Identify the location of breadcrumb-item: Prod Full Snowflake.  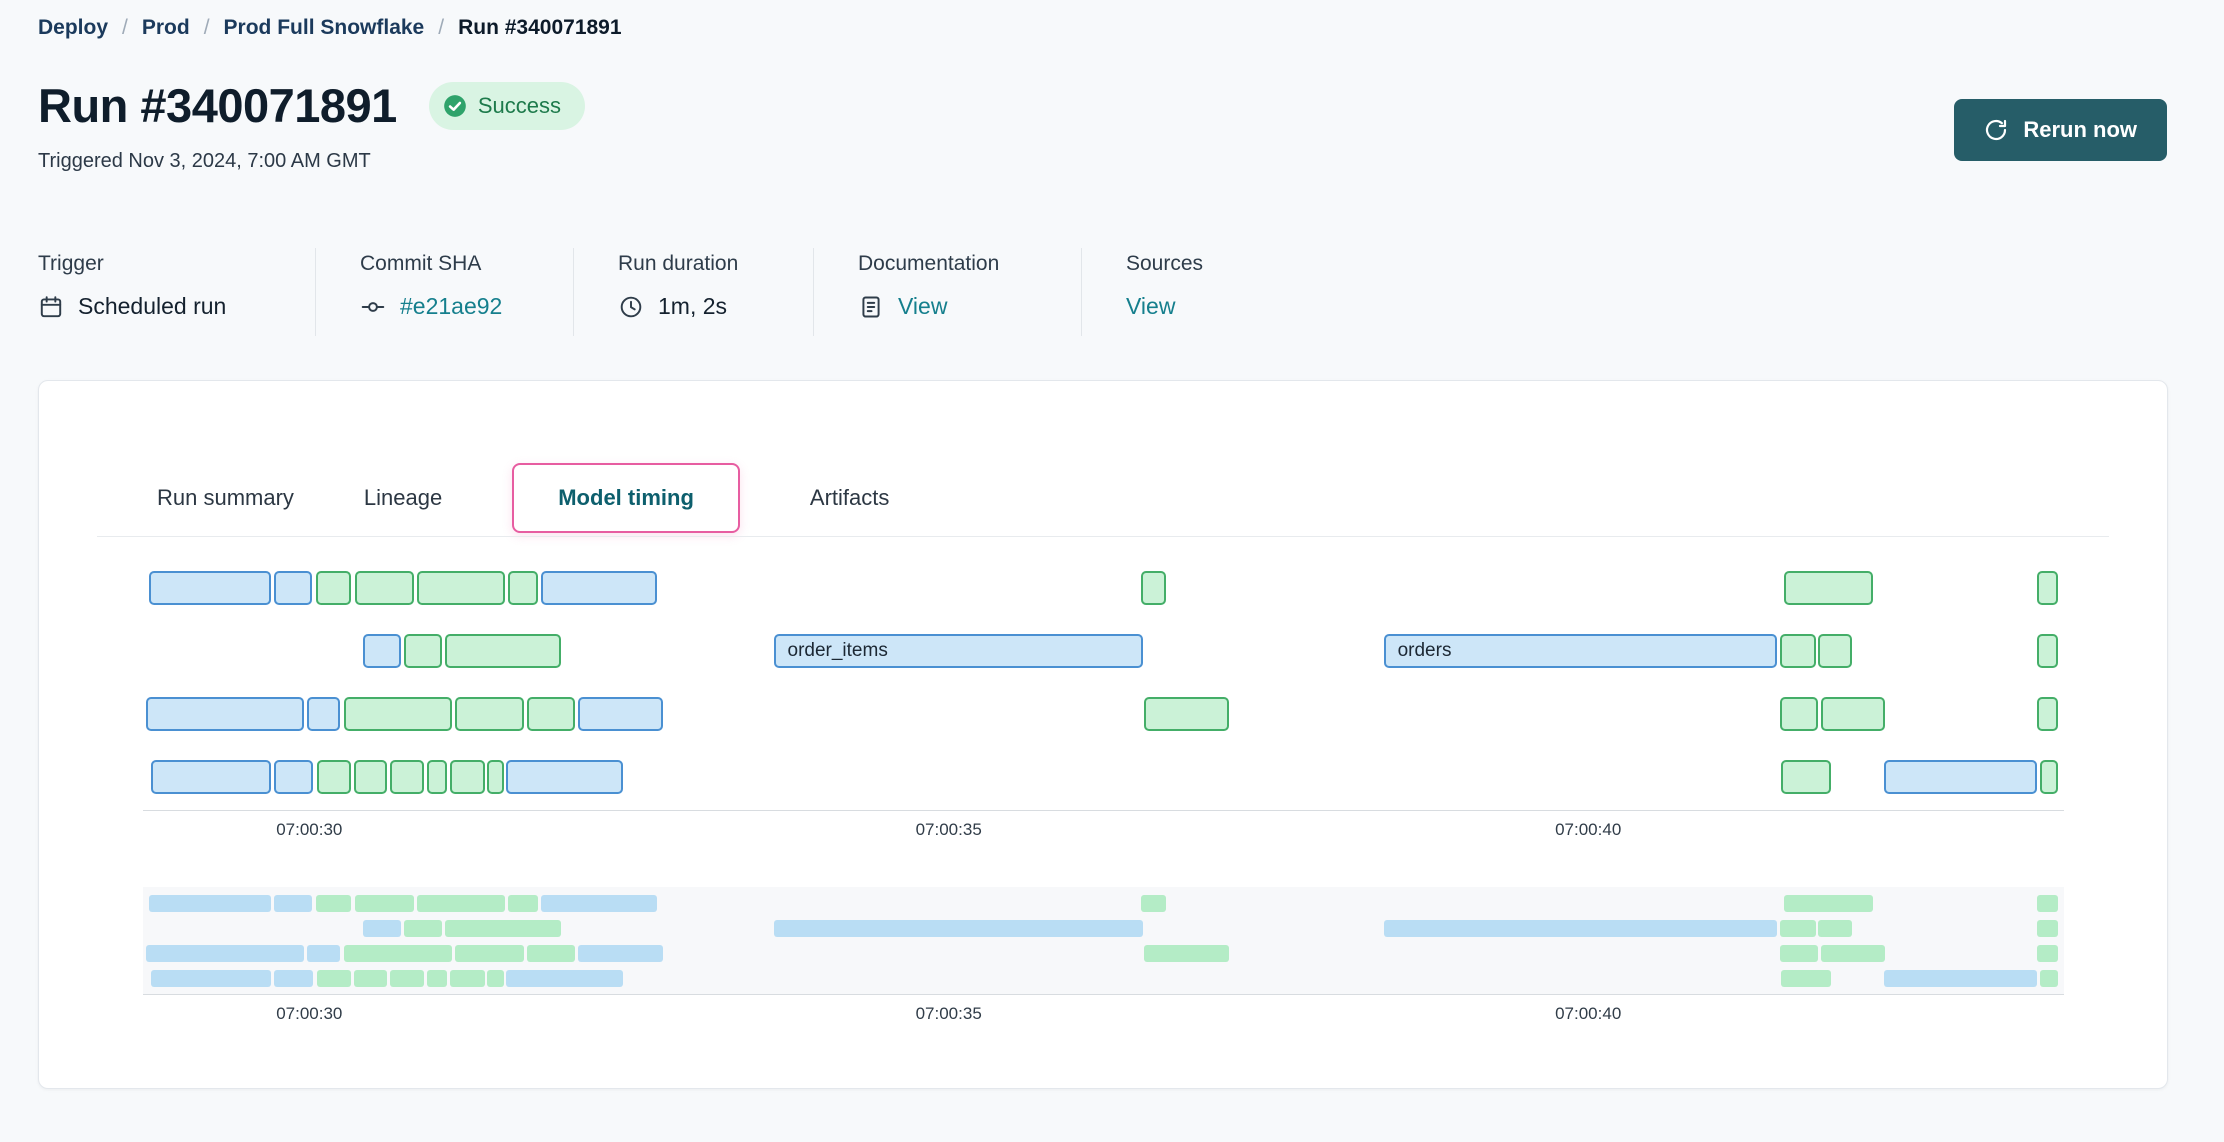
(324, 27).